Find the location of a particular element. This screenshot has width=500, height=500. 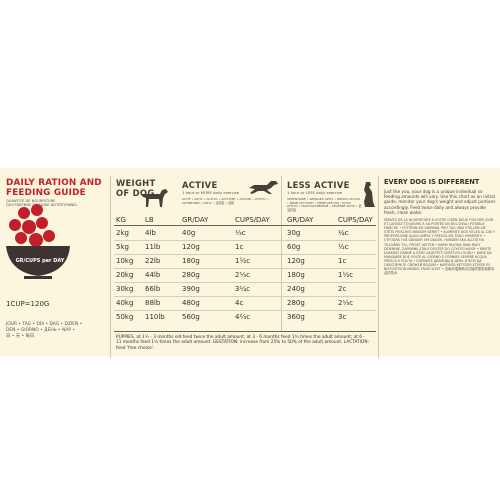

col-header-less-gr: GR/DAY is located at coordinates (300, 220).